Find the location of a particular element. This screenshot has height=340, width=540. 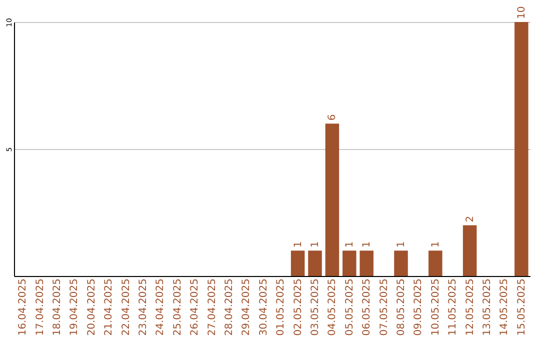

x-tick-label: 25.04.2025 is located at coordinates (178, 307).